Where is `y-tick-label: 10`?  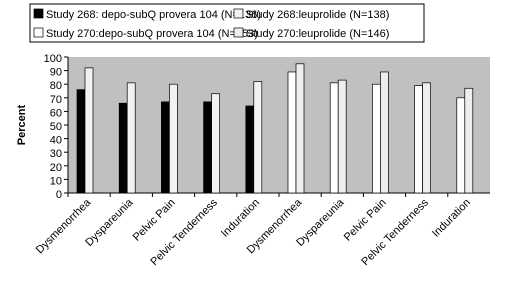
y-tick-label: 10 is located at coordinates (56, 181).